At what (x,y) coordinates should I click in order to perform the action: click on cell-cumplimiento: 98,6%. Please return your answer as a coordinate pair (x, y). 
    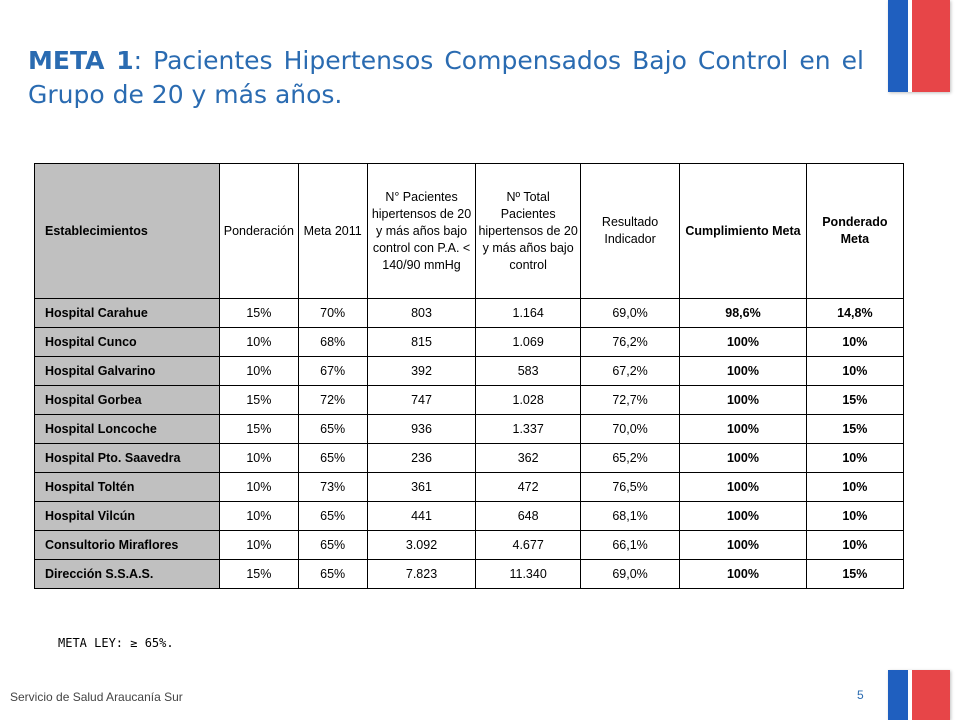
    Looking at the image, I should click on (743, 313).